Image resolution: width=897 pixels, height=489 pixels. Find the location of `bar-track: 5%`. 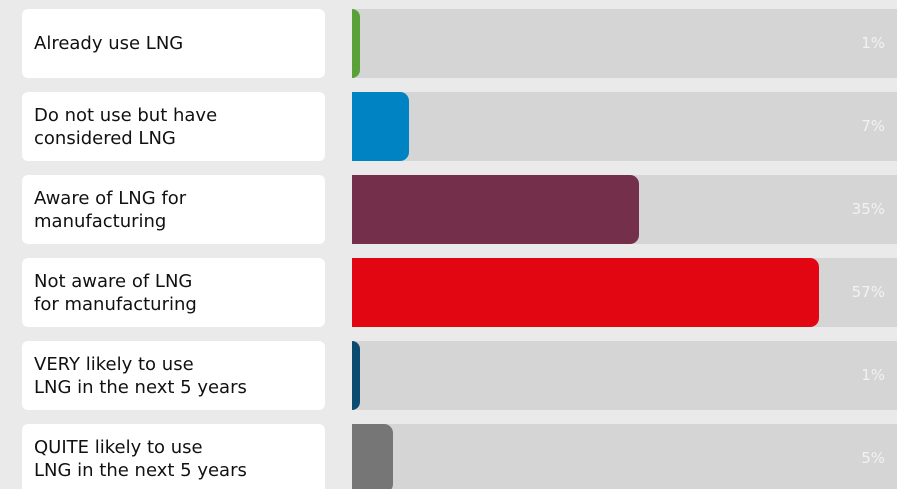

bar-track: 5% is located at coordinates (624, 456).